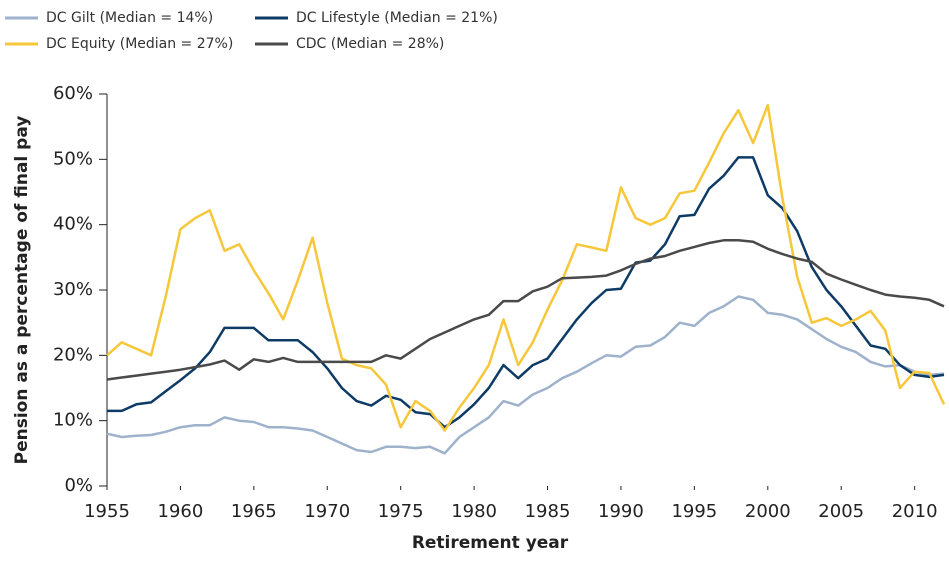 The width and height of the screenshot is (949, 571). Describe the element at coordinates (73, 224) in the screenshot. I see `y-tick-label: 40%` at that location.